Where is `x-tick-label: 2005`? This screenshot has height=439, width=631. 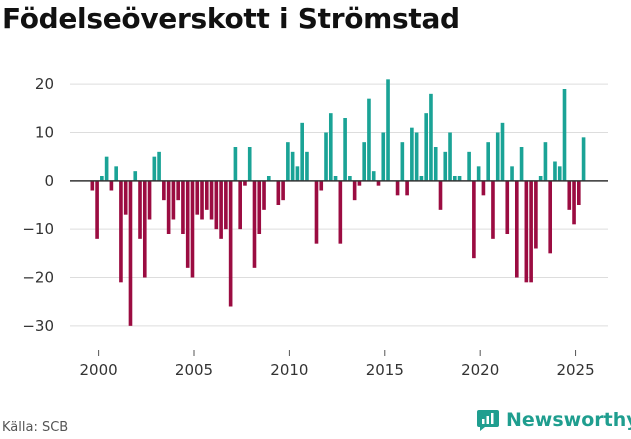
x-tick-label: 2005 is located at coordinates (194, 370).